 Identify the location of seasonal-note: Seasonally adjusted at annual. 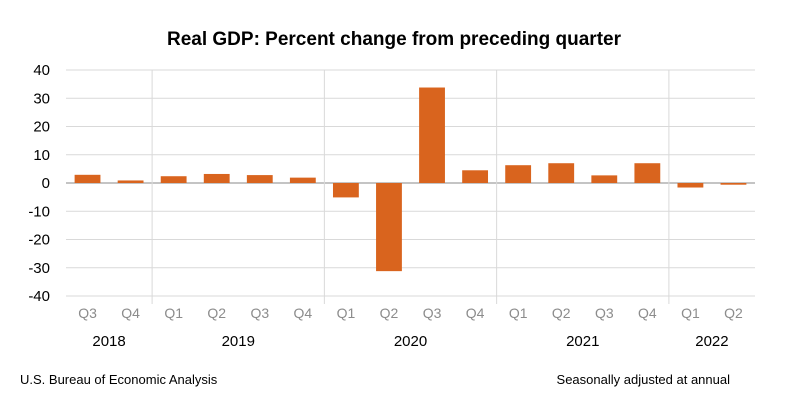
(644, 379).